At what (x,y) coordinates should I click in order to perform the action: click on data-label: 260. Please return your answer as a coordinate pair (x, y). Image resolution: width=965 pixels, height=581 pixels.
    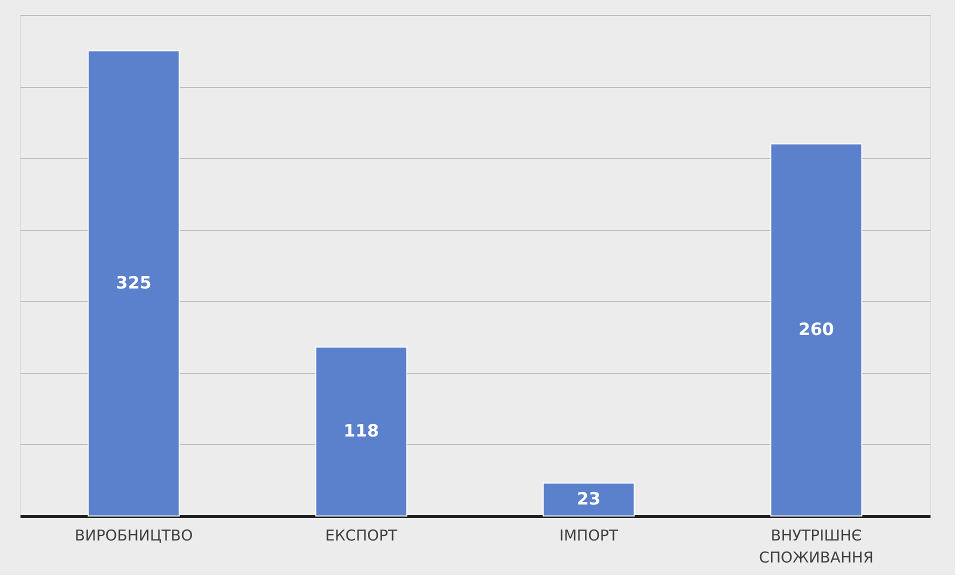
    Looking at the image, I should click on (816, 330).